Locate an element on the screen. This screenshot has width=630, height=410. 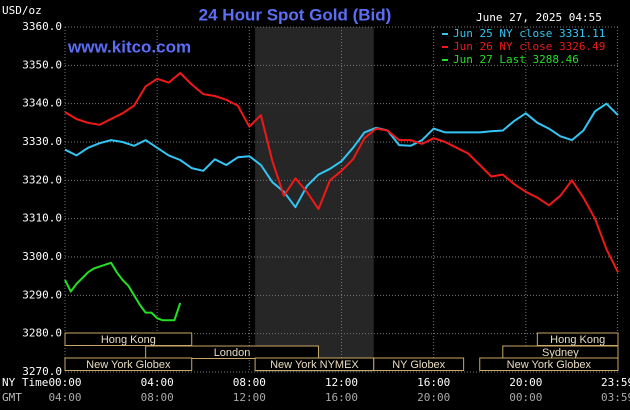
x2-tick-label: 00:00 is located at coordinates (525, 397).